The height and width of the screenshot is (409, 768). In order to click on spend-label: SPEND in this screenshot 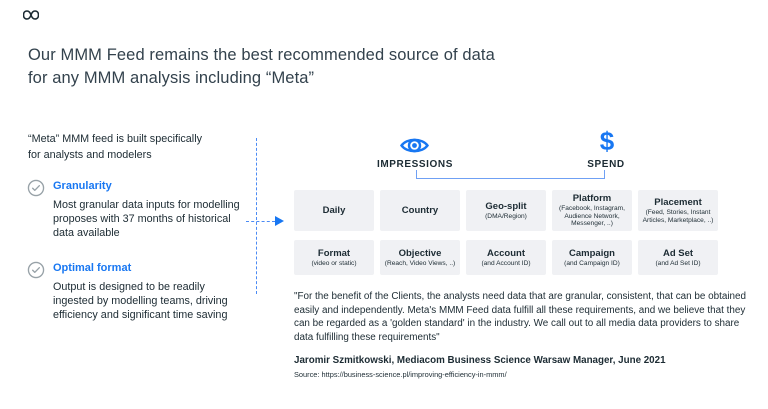, I will do `click(606, 164)`.